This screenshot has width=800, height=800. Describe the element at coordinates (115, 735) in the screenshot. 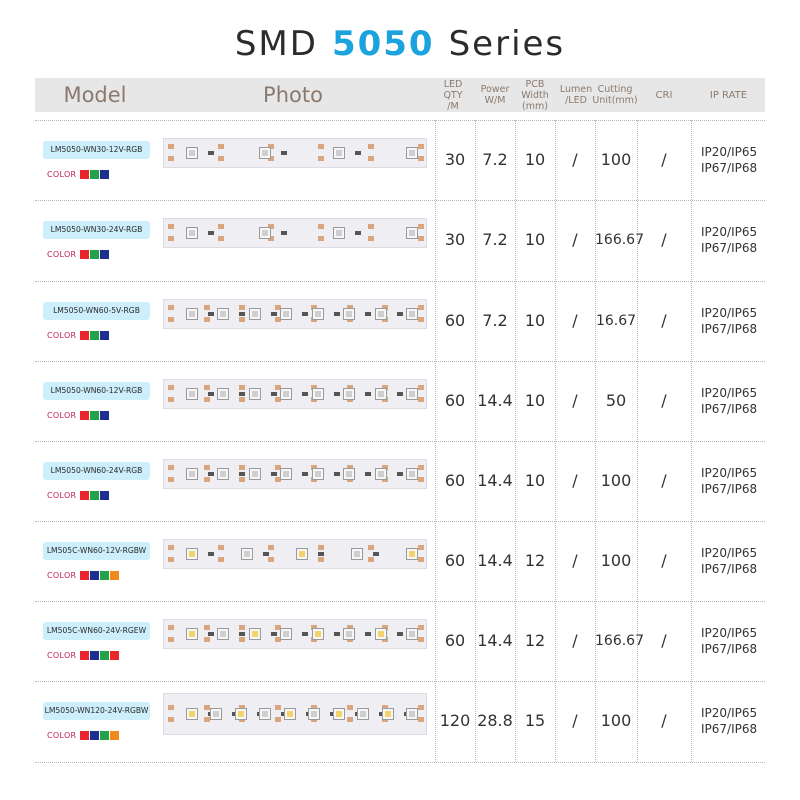

I see `color-swatch-orange` at that location.